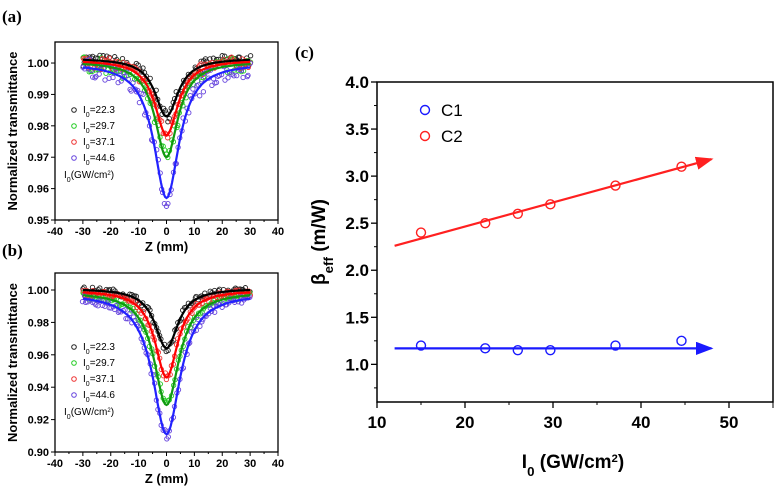 The image size is (777, 496). What do you see at coordinates (278, 464) in the screenshot?
I see `x-tick-label: 40` at bounding box center [278, 464].